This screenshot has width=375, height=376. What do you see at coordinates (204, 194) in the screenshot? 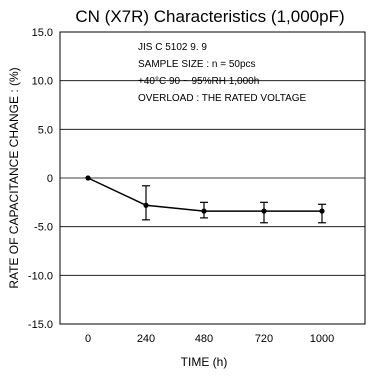
I see `series-line` at bounding box center [204, 194].